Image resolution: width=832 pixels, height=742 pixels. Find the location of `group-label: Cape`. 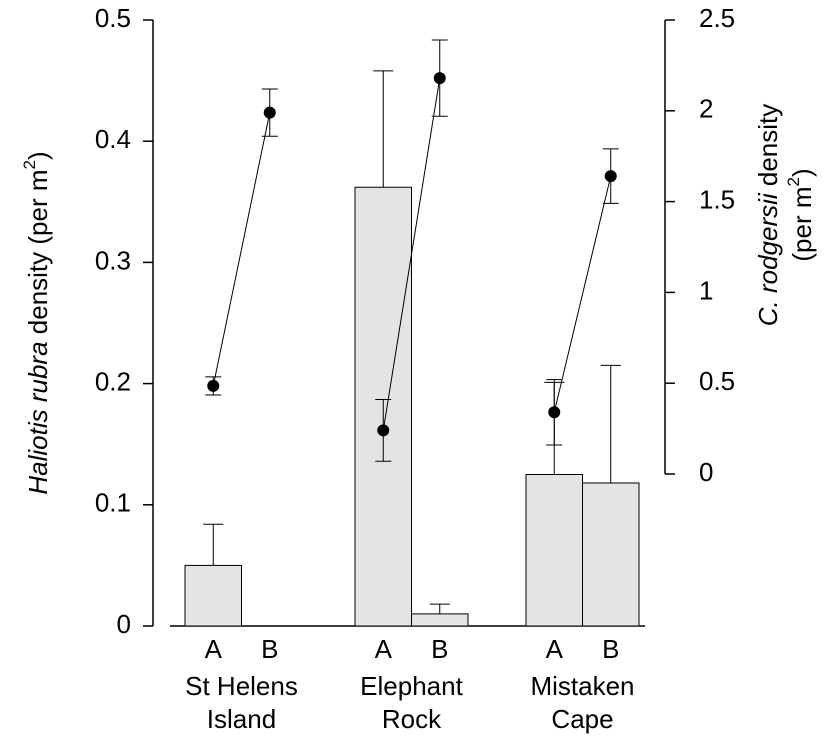

group-label: Cape is located at coordinates (582, 719).